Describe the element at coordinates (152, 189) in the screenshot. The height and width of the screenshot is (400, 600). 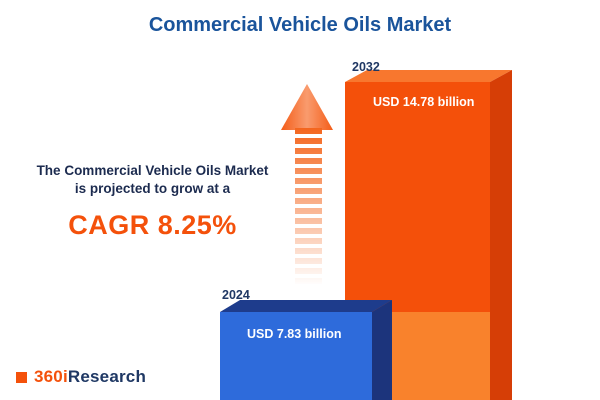
I see `summary-line-2: is projected to grow at a` at that location.